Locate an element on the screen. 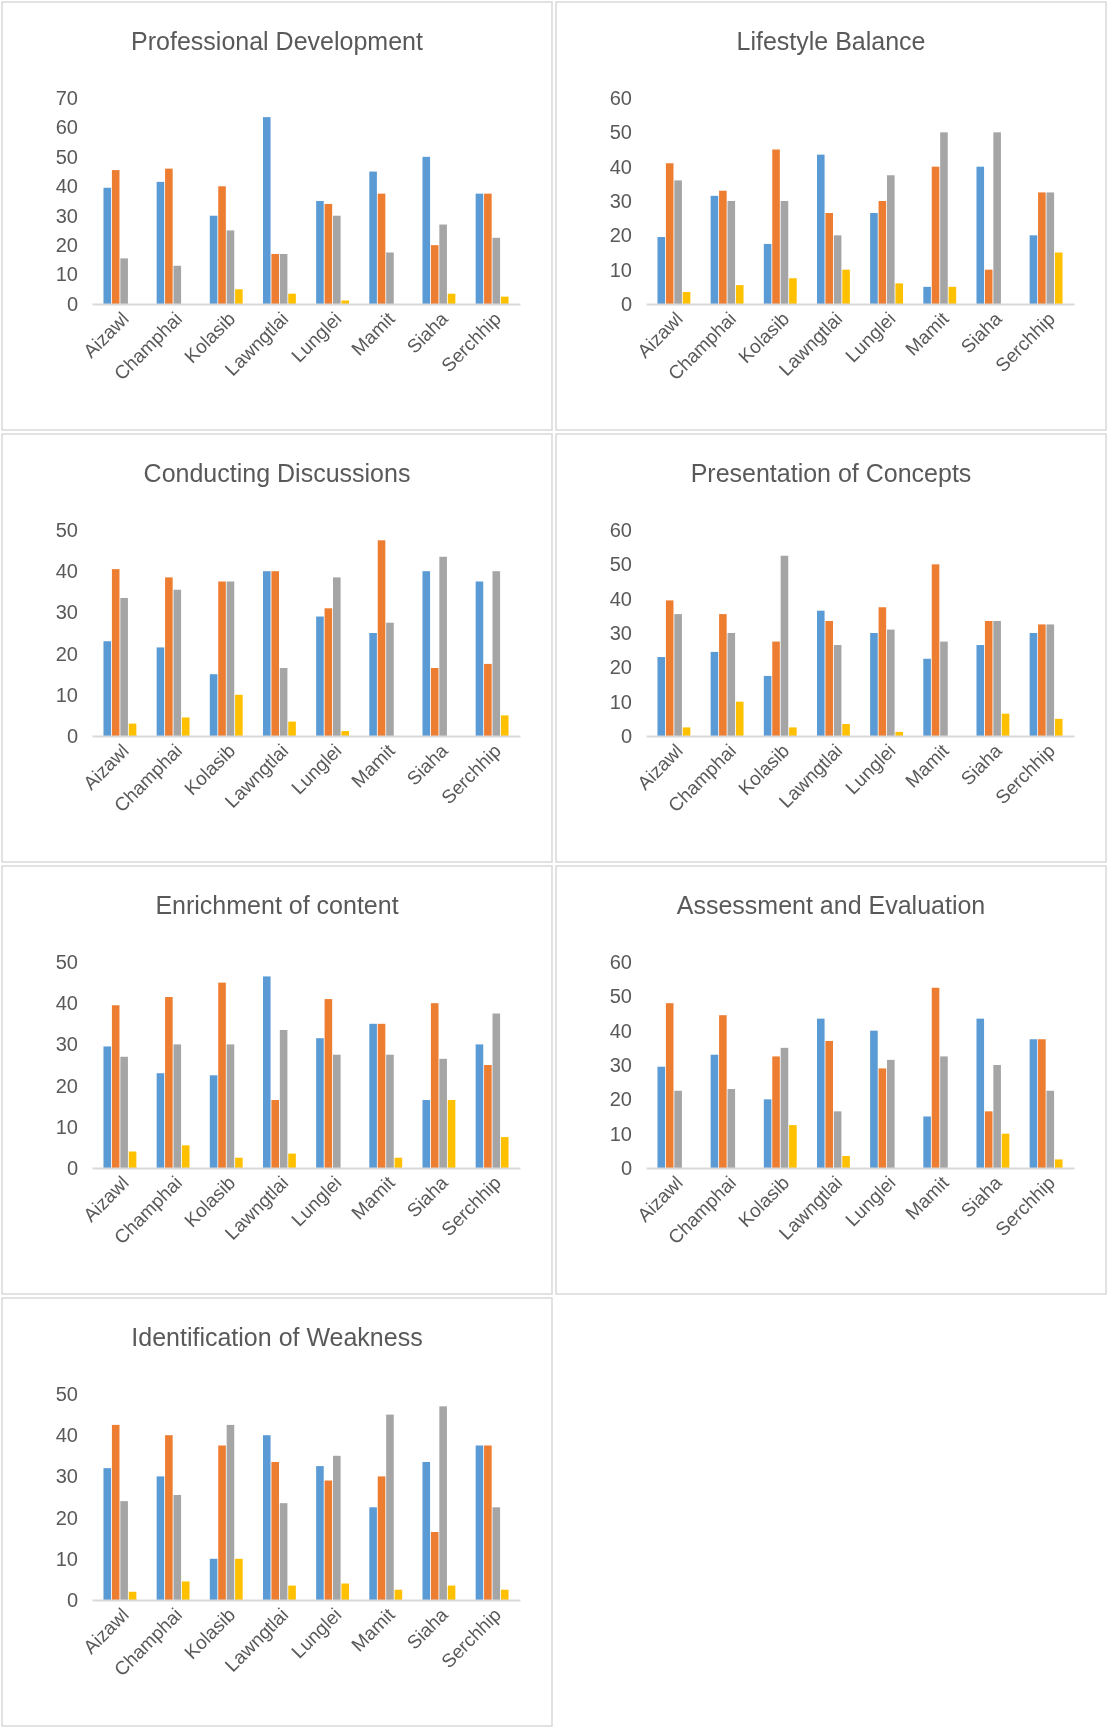 The image size is (1109, 1727). chart-title: Identification of Weakness is located at coordinates (277, 1337).